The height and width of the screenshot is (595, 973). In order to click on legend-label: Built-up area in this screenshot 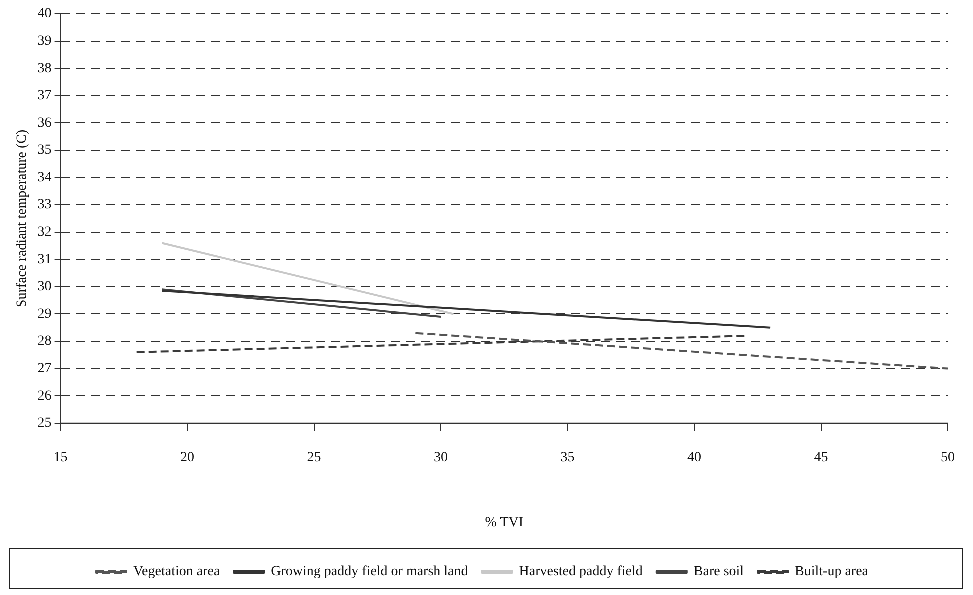, I will do `click(832, 572)`.